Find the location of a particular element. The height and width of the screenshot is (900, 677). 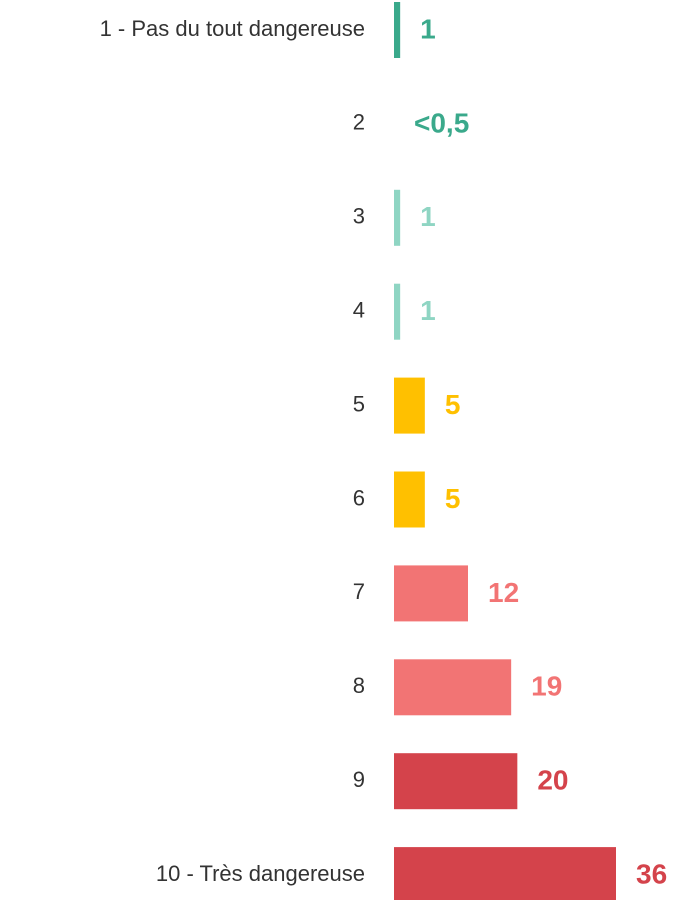

category-label: 7 is located at coordinates (359, 591).